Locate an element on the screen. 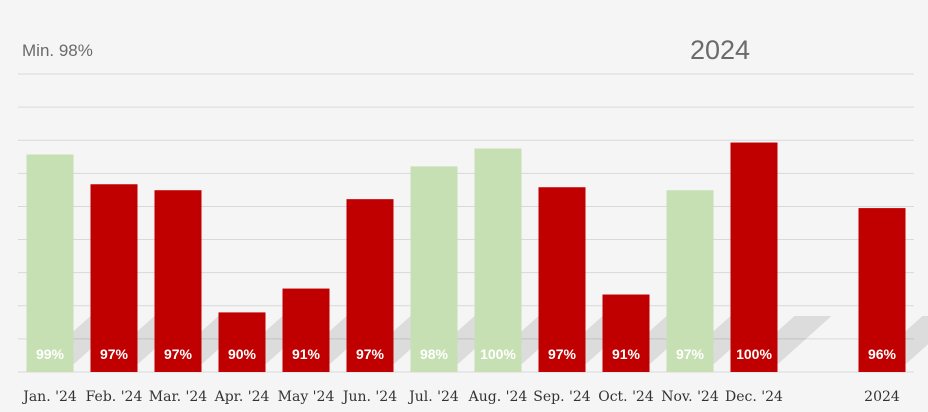  data-label: 90% is located at coordinates (242, 354).